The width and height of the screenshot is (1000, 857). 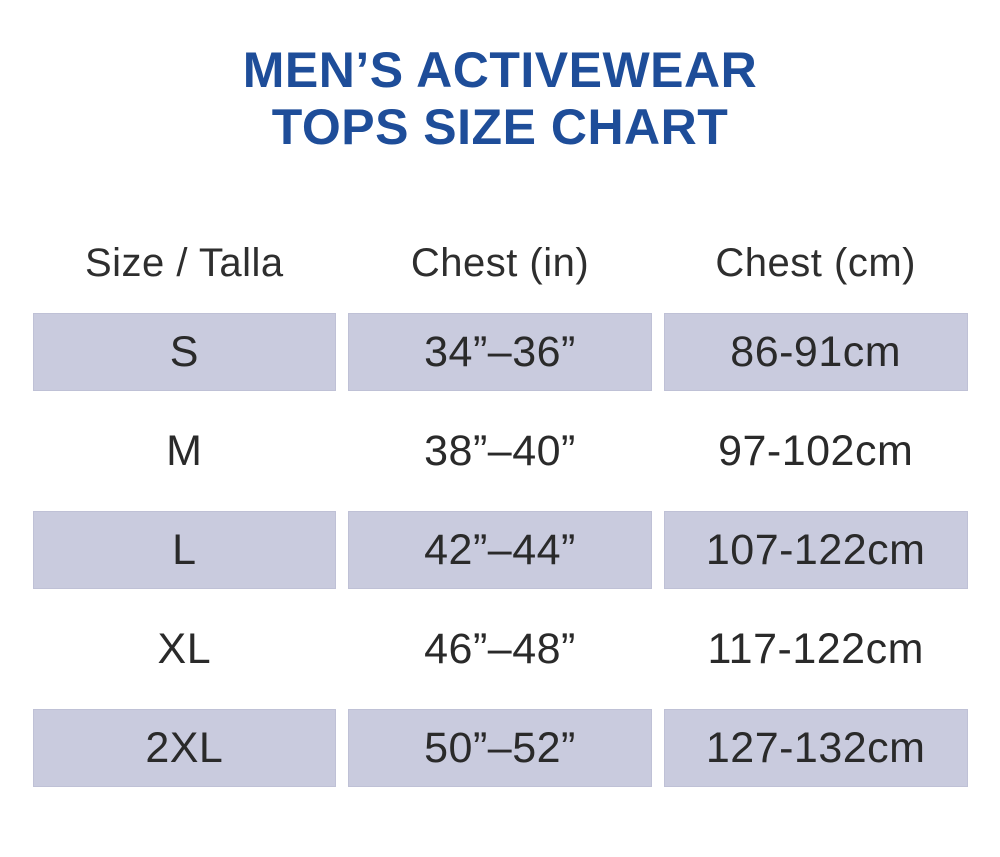 I want to click on chest-cm-cell: 117-122cm, so click(x=815, y=648).